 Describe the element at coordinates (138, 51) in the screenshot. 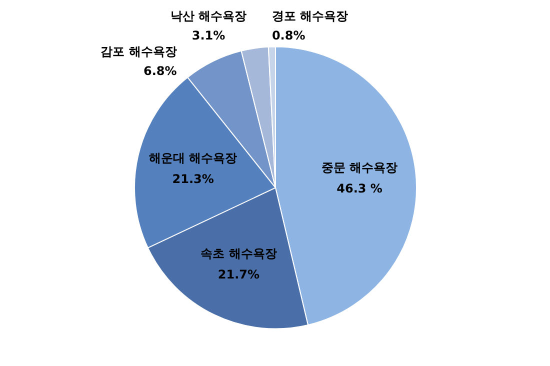

I see `slice-label: 감포 해수욕장` at that location.